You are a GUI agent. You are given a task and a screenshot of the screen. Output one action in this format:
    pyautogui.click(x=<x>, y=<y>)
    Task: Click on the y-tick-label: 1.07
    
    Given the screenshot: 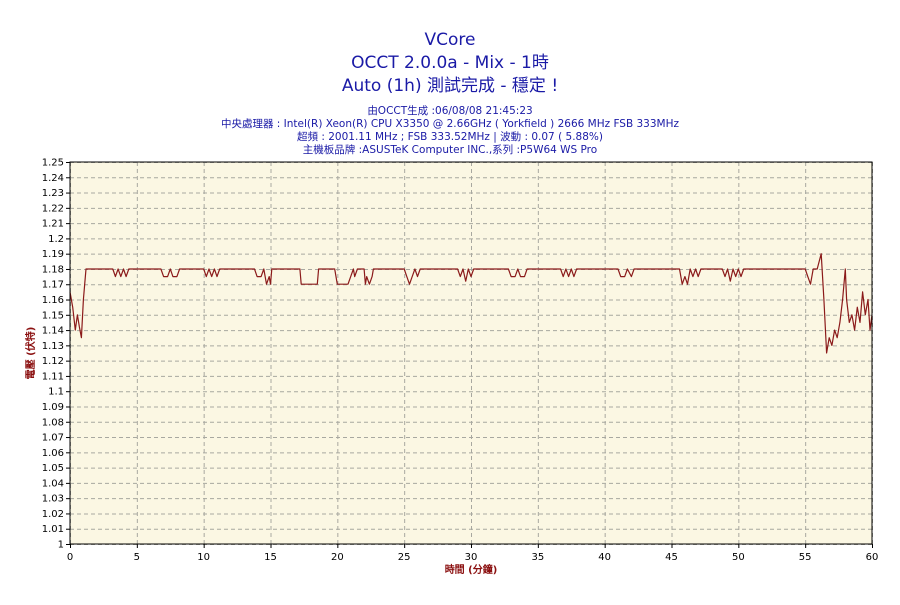 What is the action you would take?
    pyautogui.click(x=53, y=438)
    